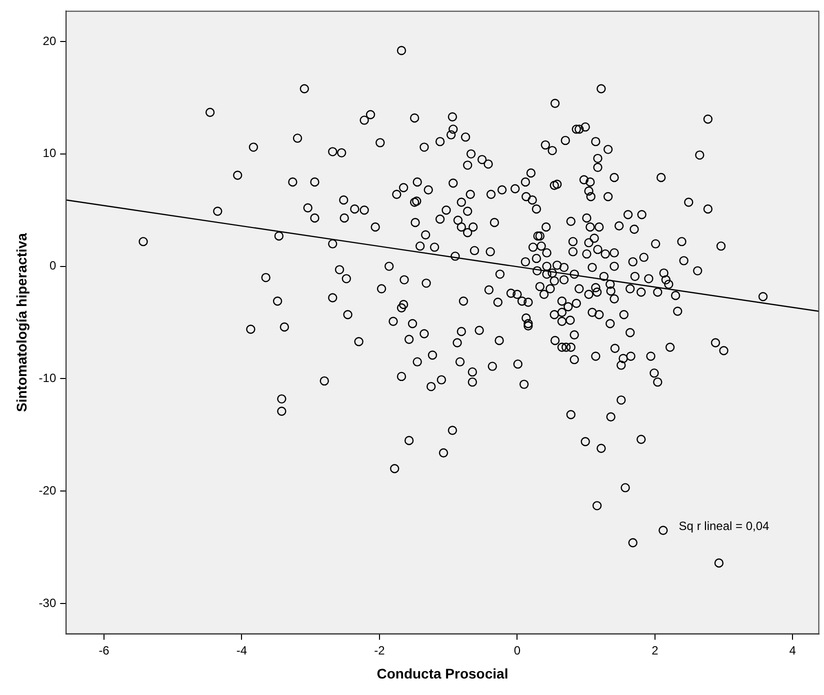 The image size is (824, 695). What do you see at coordinates (380, 650) in the screenshot?
I see `x-tick-label: -2` at bounding box center [380, 650].